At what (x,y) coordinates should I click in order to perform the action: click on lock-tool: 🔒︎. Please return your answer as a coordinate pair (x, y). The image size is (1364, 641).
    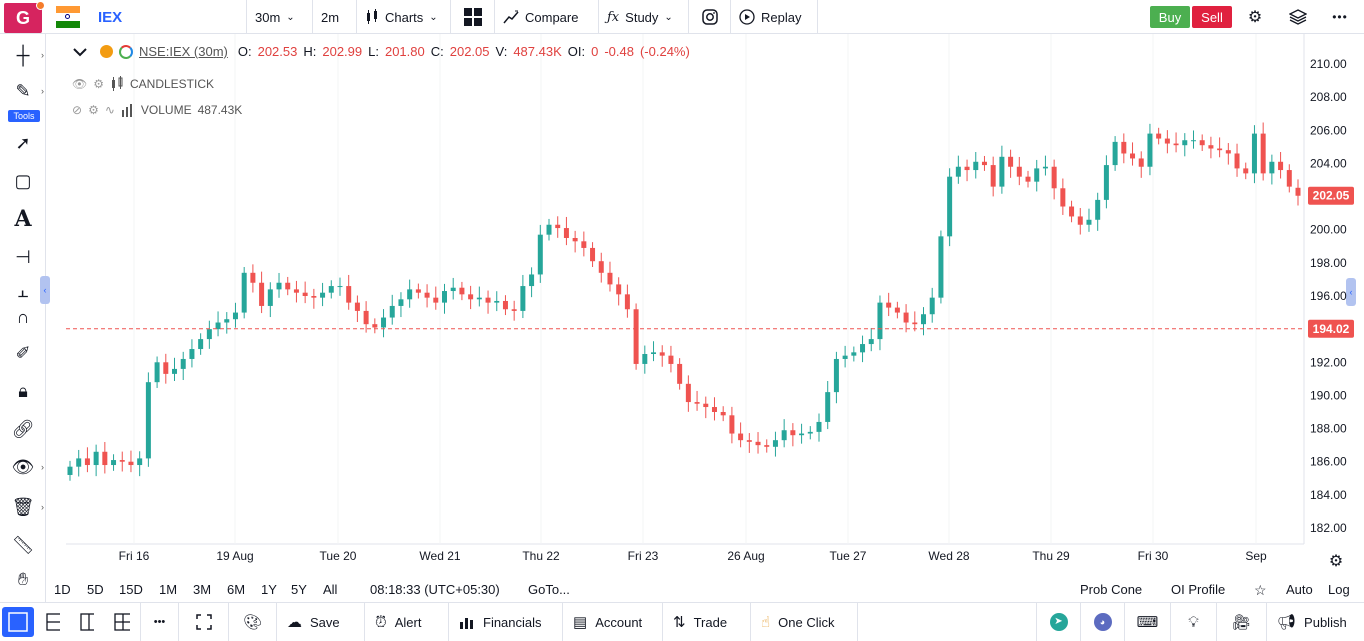
    Looking at the image, I should click on (23, 391).